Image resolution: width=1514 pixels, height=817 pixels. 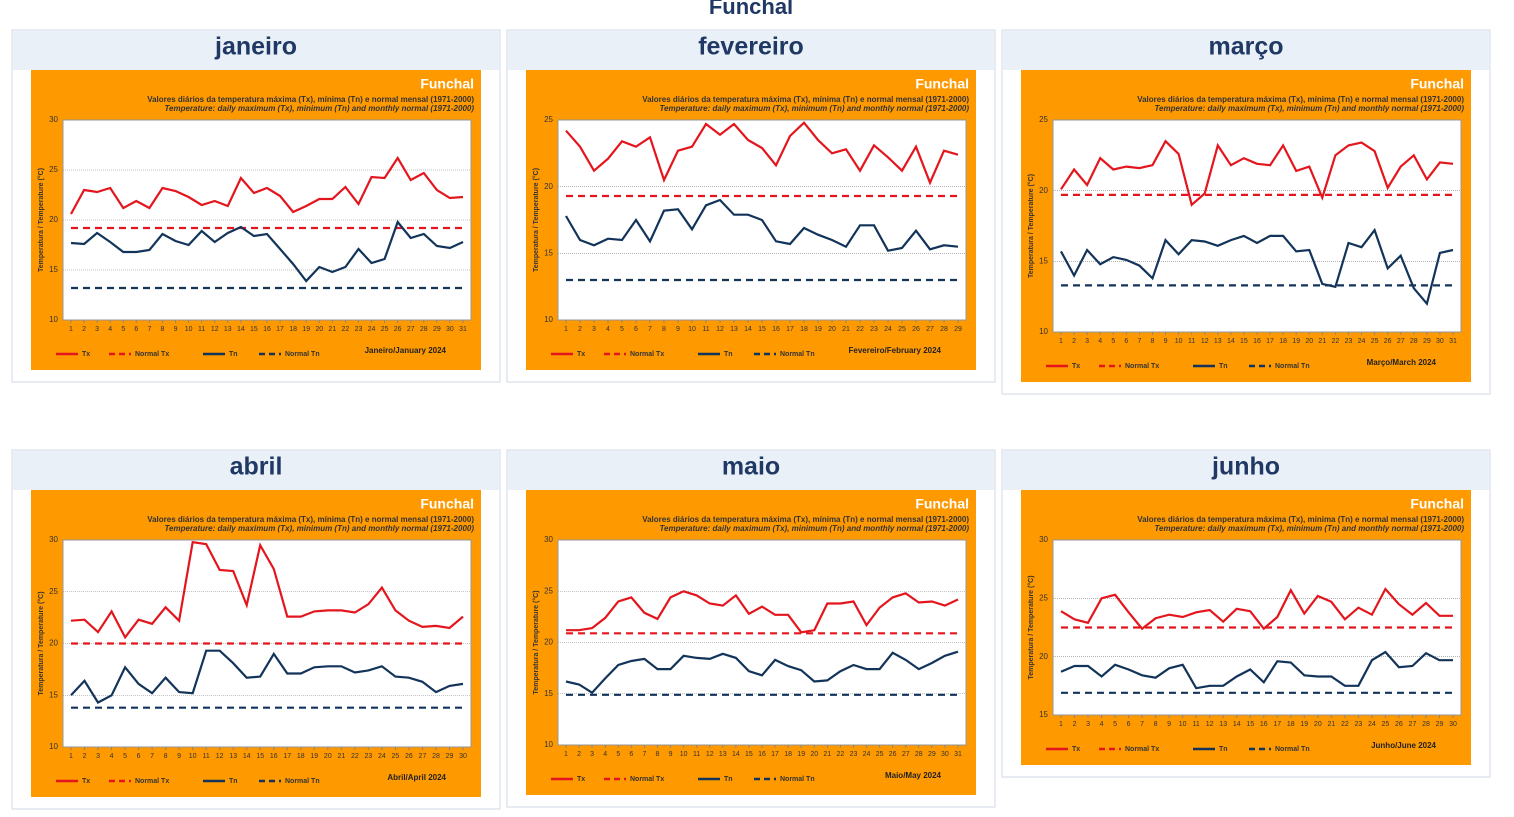 I want to click on y-tick-label: 10, so click(x=548, y=319).